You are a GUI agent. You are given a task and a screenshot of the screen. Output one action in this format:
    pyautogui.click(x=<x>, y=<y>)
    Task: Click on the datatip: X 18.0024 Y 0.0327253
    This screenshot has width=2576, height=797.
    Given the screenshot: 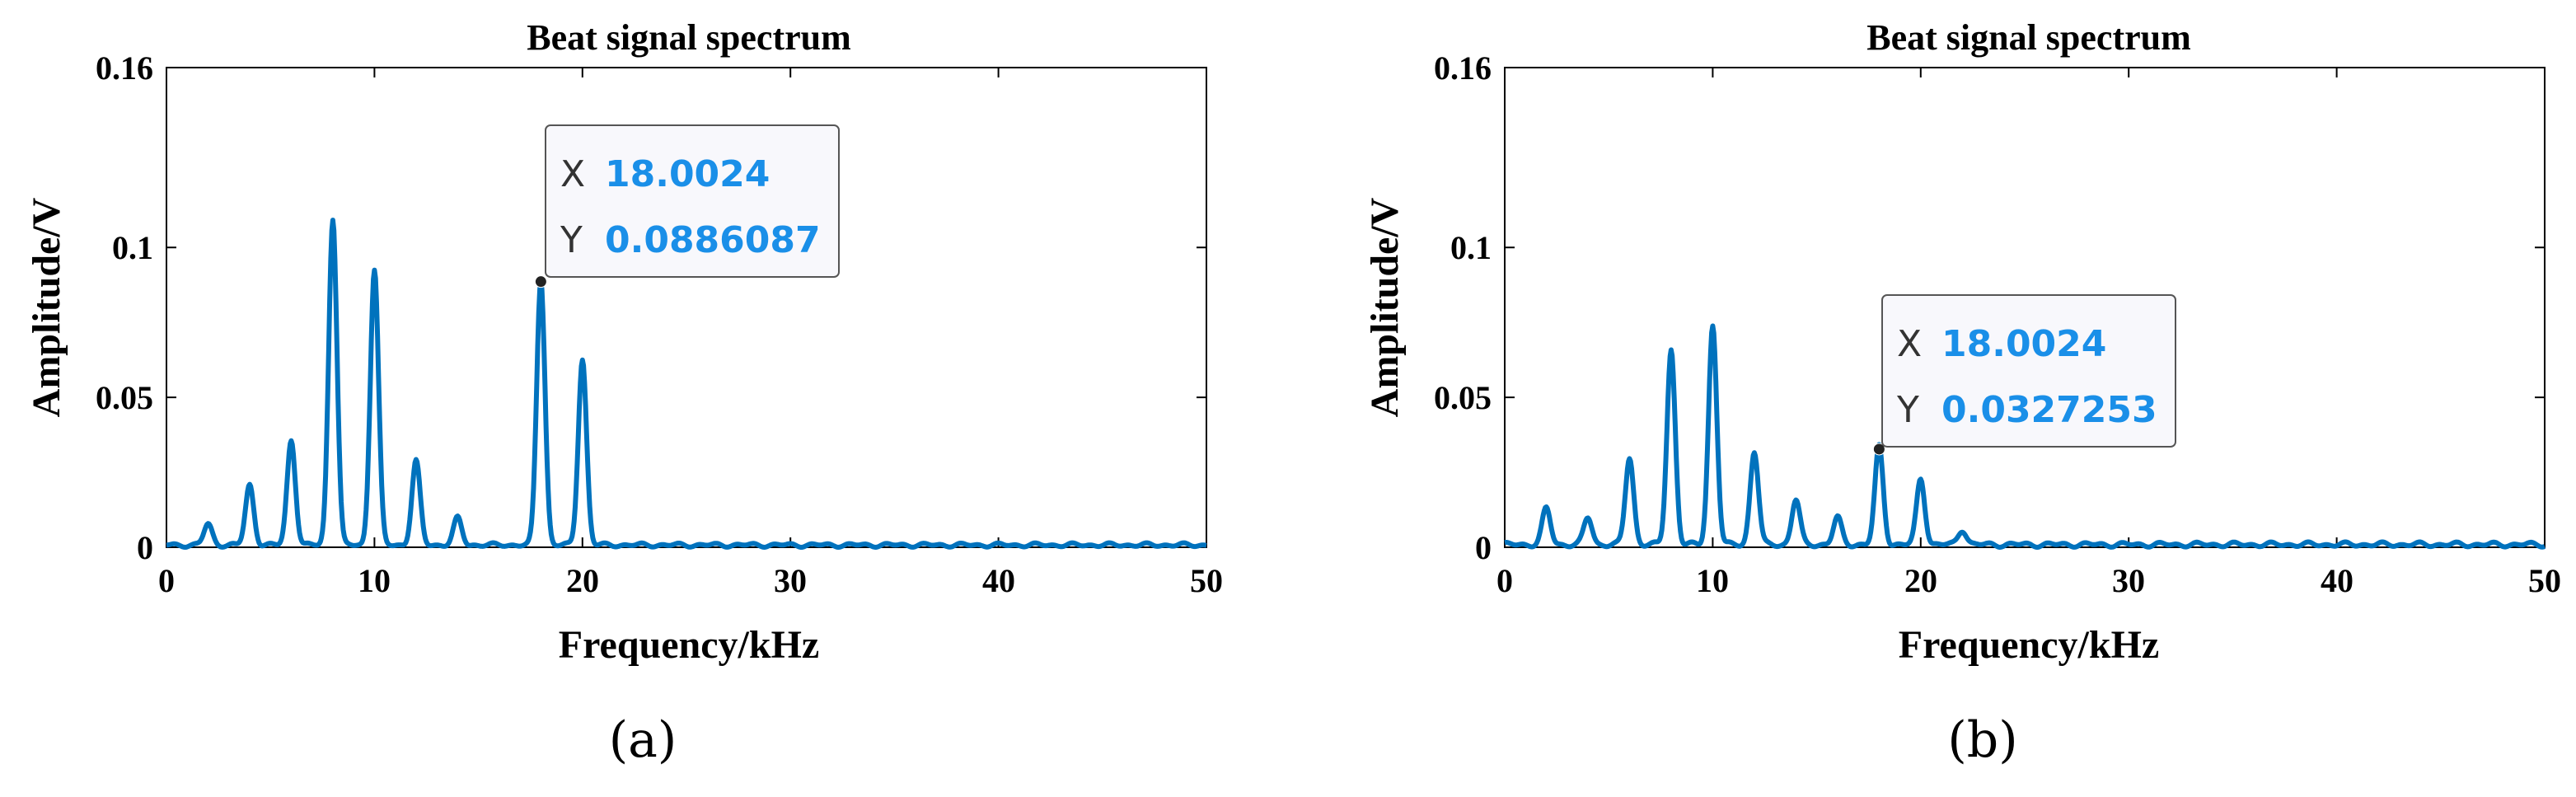 What is the action you would take?
    pyautogui.click(x=2028, y=371)
    